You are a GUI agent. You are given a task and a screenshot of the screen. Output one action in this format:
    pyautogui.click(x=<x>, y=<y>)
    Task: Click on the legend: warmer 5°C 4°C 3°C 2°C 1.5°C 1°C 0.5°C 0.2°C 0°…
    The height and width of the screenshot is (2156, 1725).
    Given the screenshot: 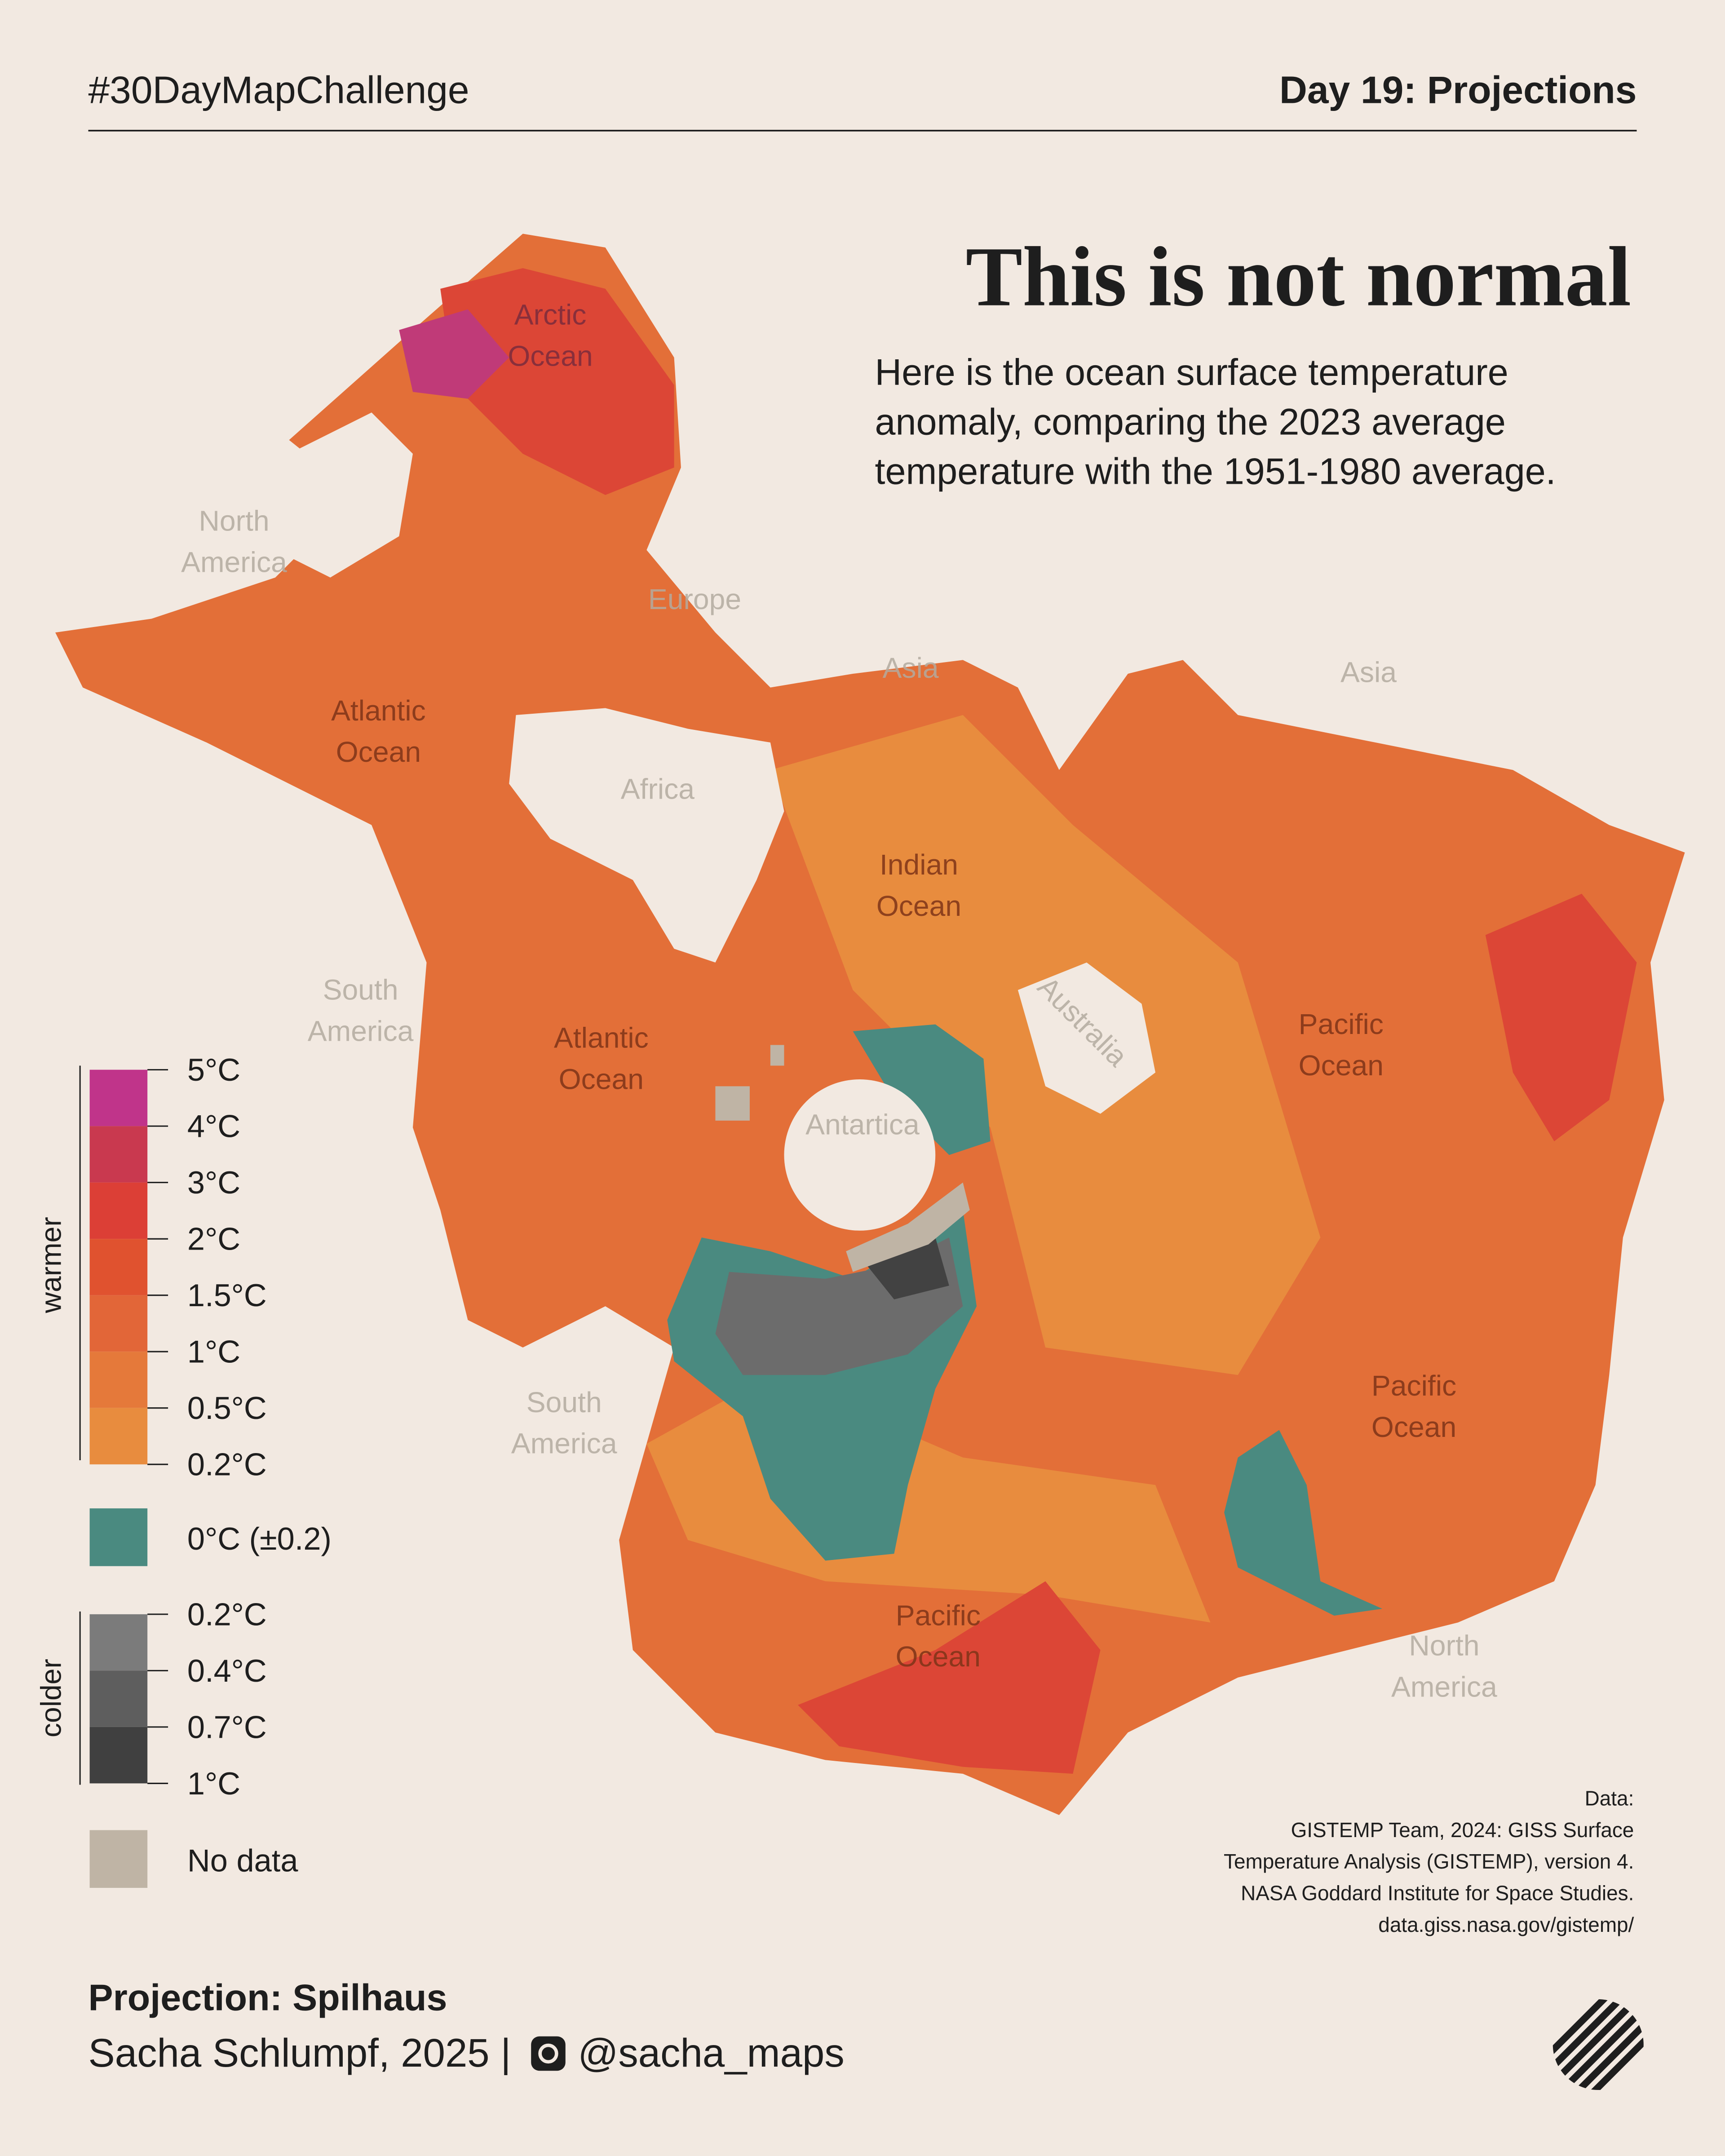 What is the action you would take?
    pyautogui.click(x=183, y=1470)
    